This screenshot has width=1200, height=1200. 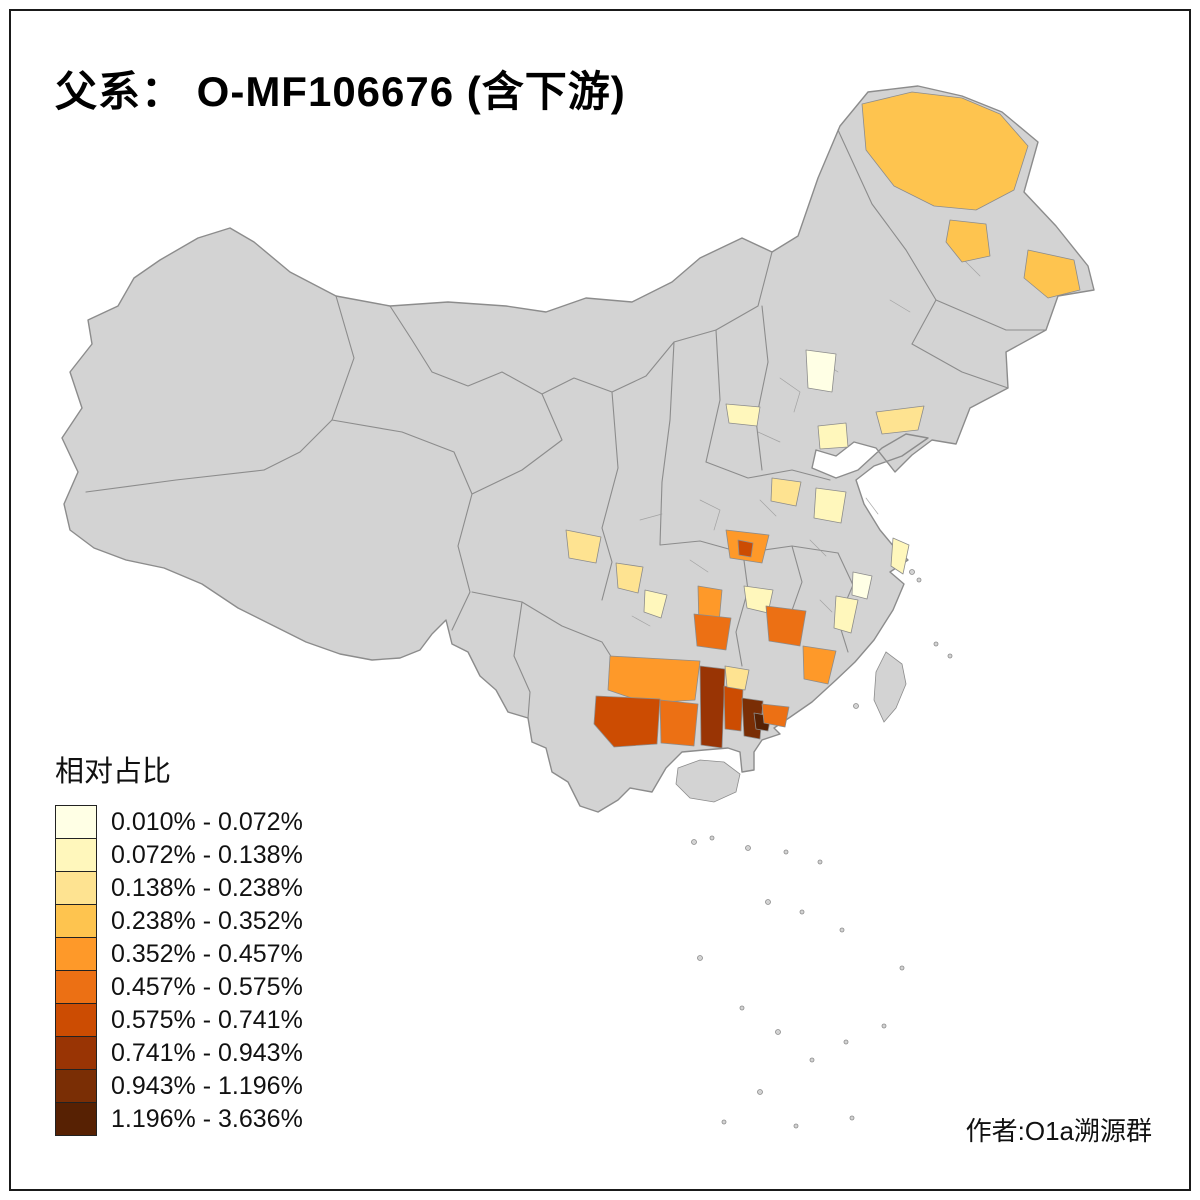 What do you see at coordinates (207, 1019) in the screenshot?
I see `legend-range-label: 0.575% - 0.741%` at bounding box center [207, 1019].